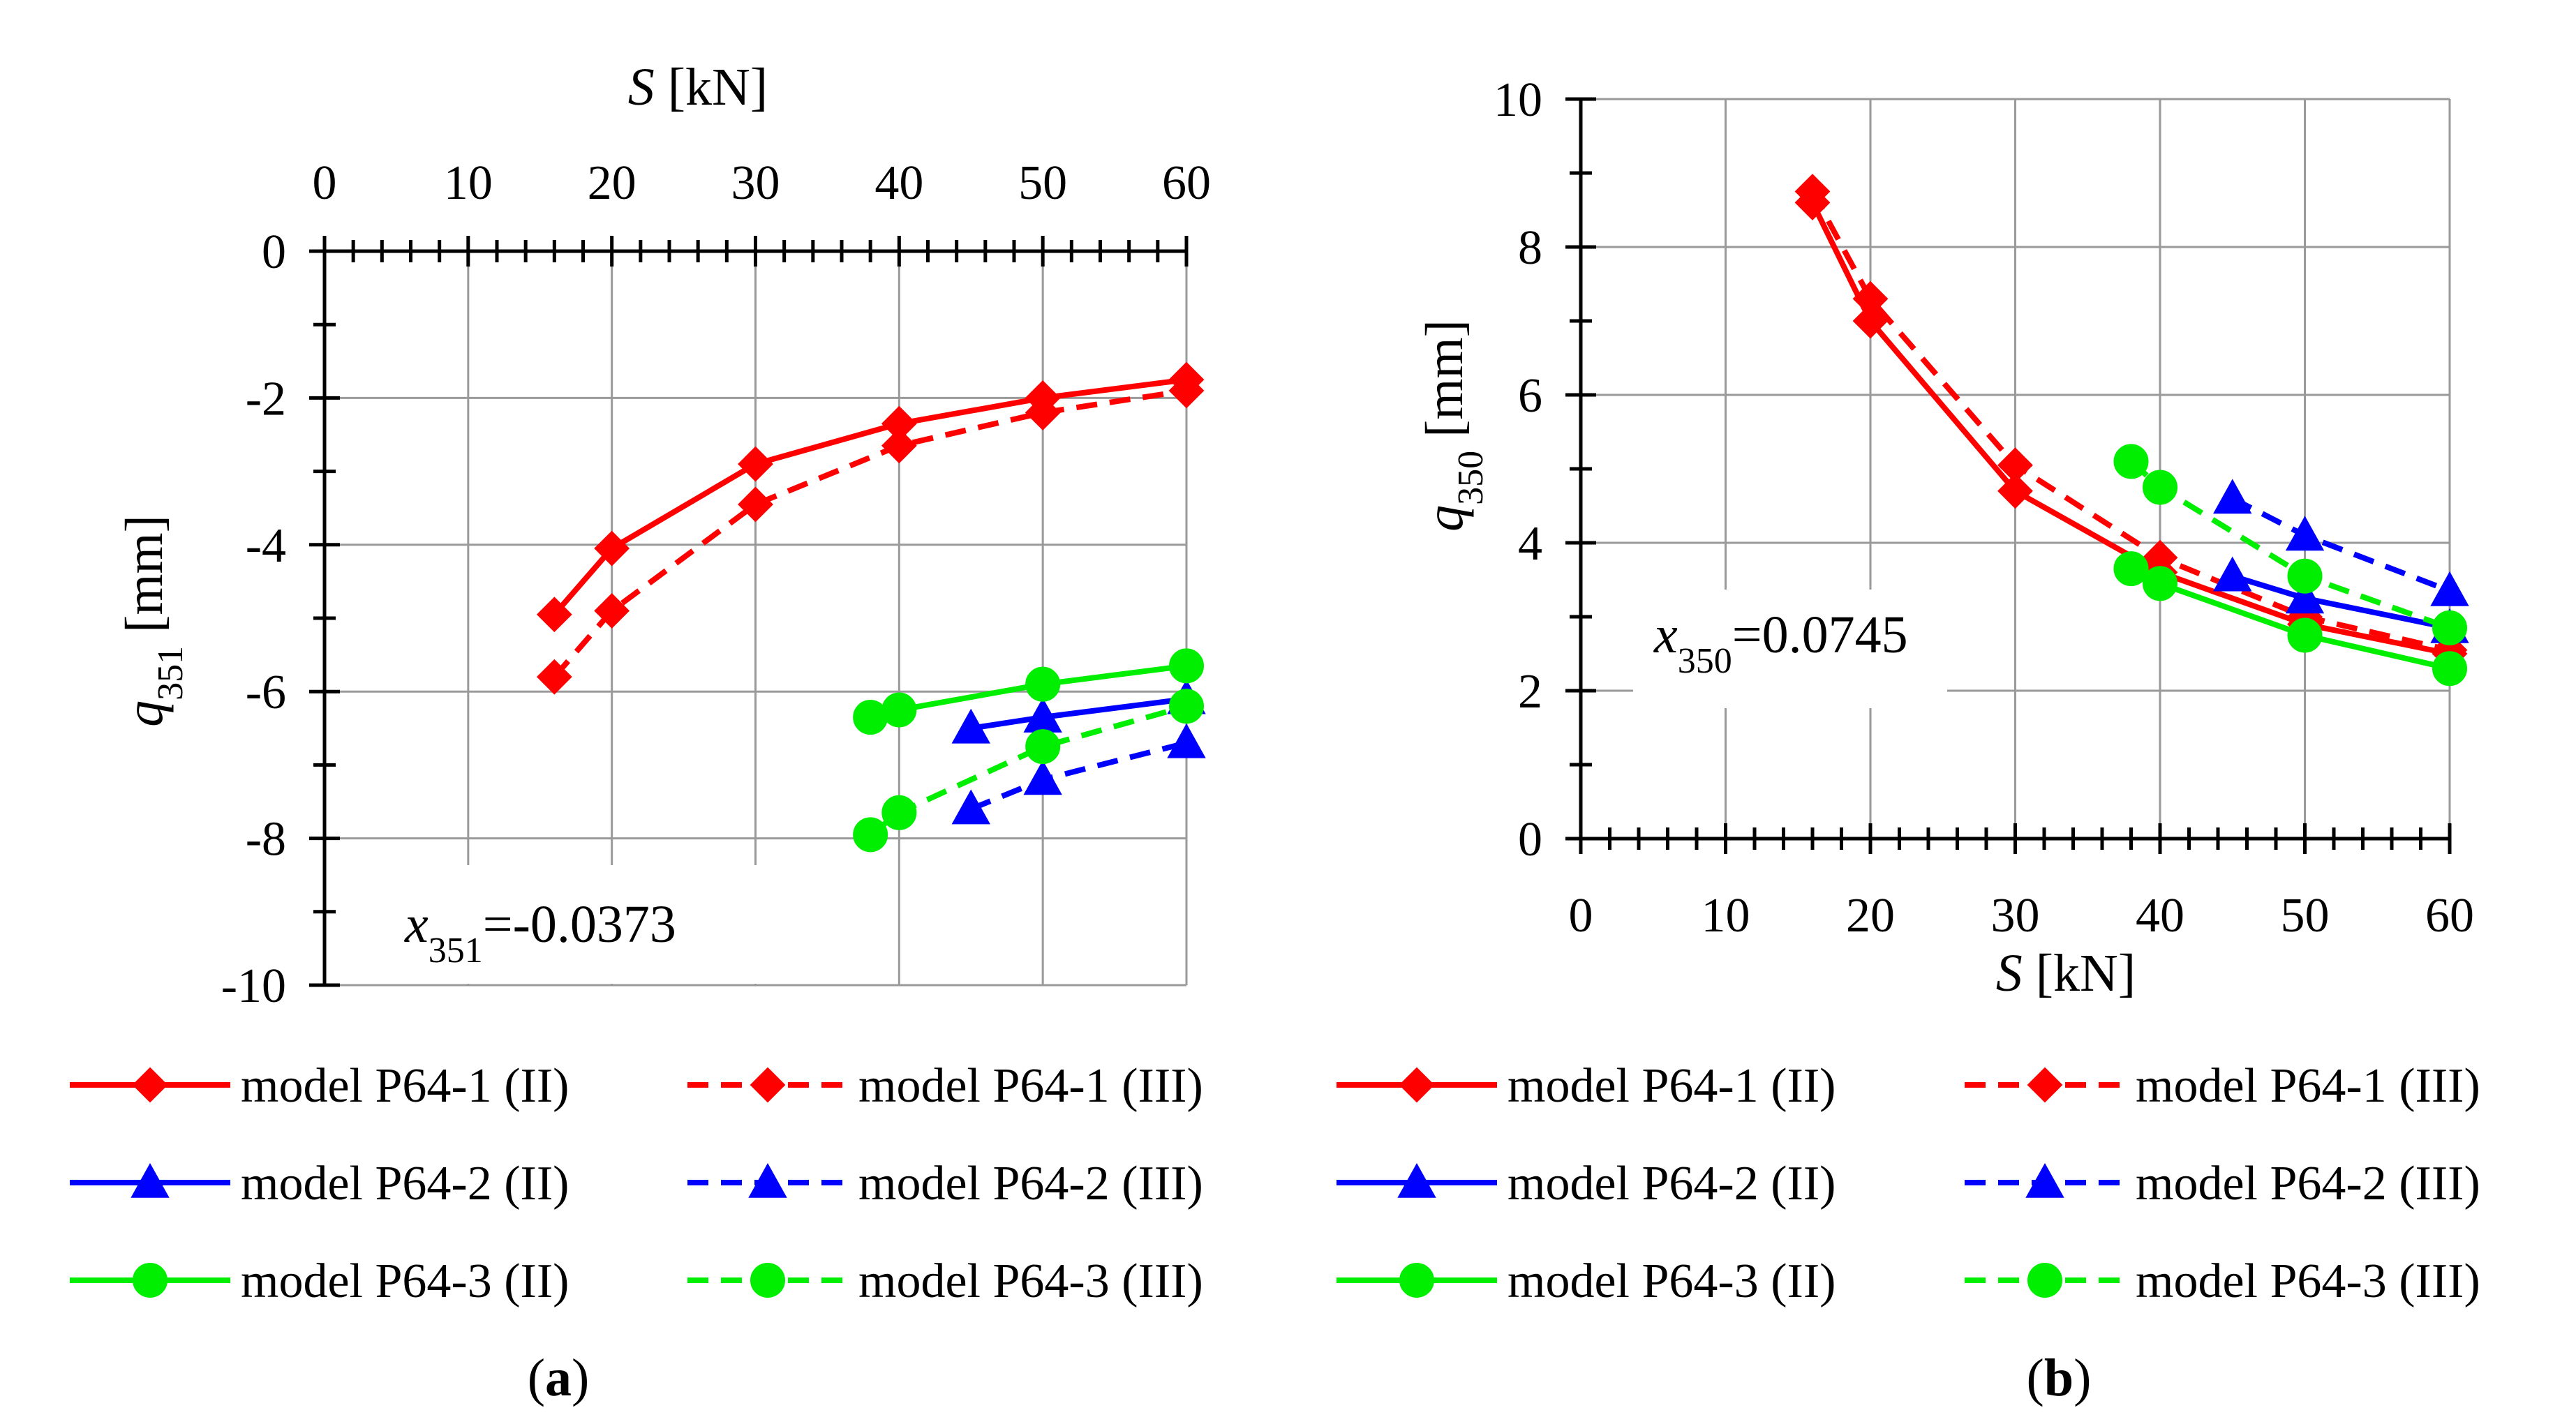 The width and height of the screenshot is (2576, 1424). Describe the element at coordinates (266, 692) in the screenshot. I see `y-tick-label: -6` at that location.